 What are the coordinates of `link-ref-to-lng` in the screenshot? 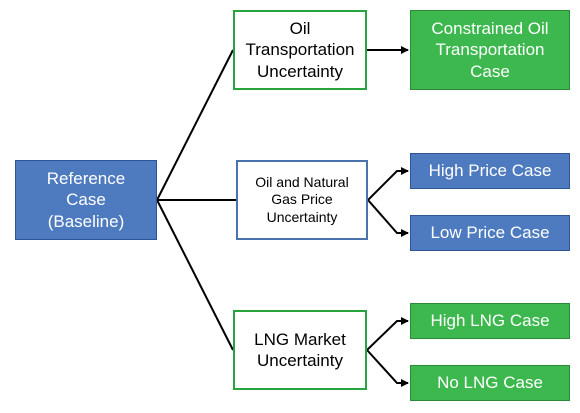 It's located at (195, 275).